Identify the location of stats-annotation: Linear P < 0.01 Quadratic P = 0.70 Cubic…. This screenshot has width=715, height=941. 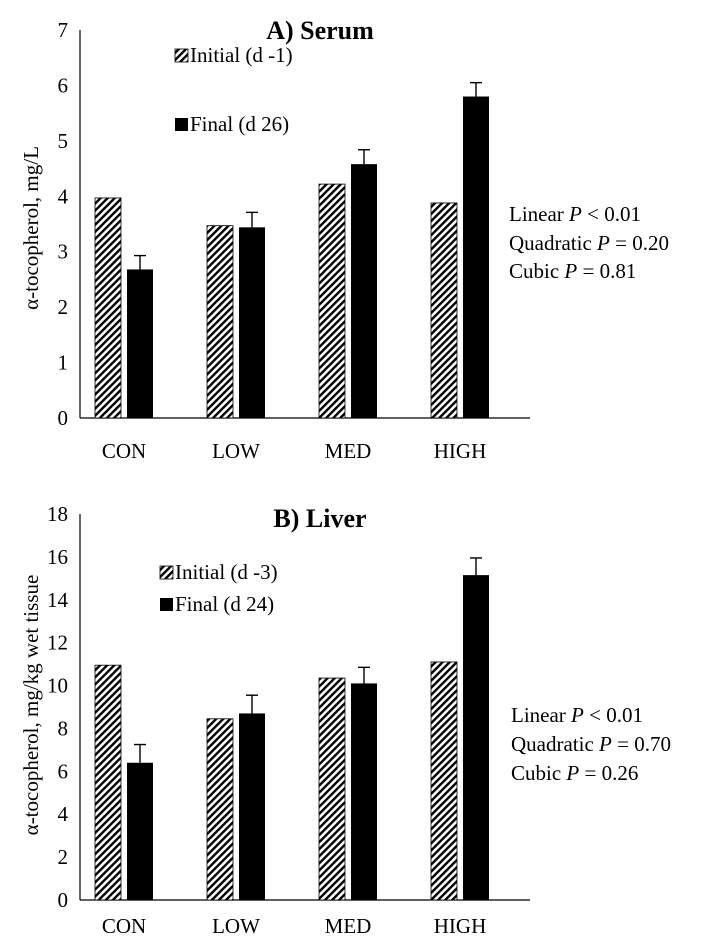
(591, 744).